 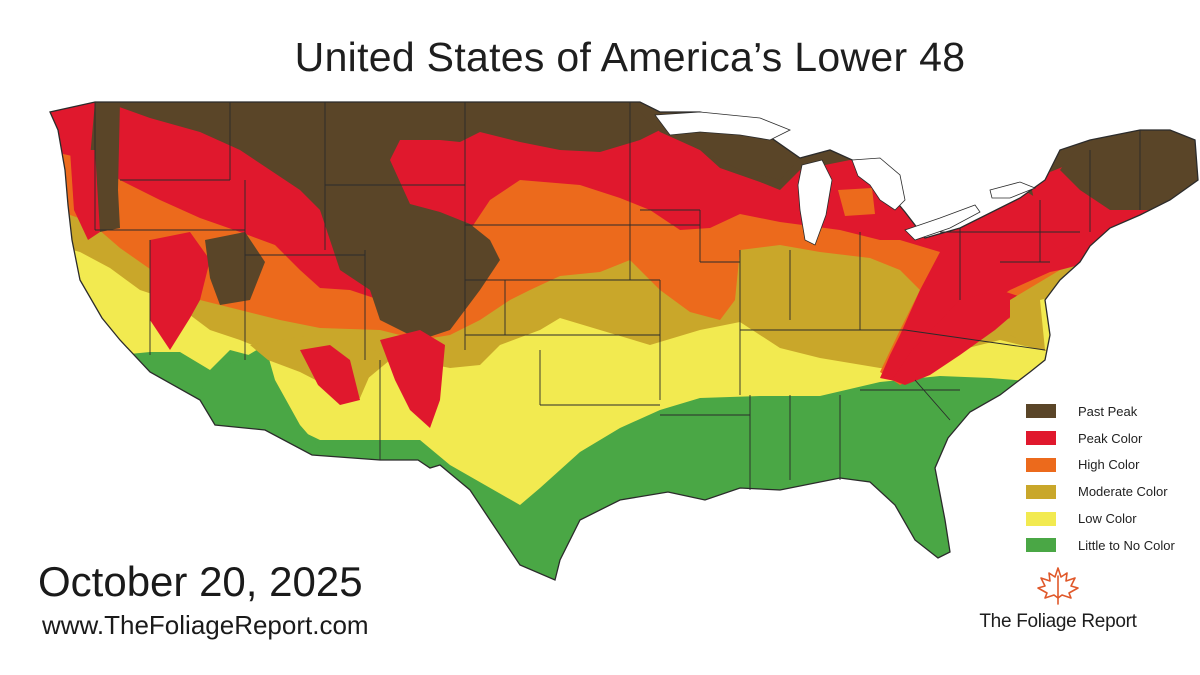 I want to click on zone-past-peak-nevada, so click(x=235, y=268).